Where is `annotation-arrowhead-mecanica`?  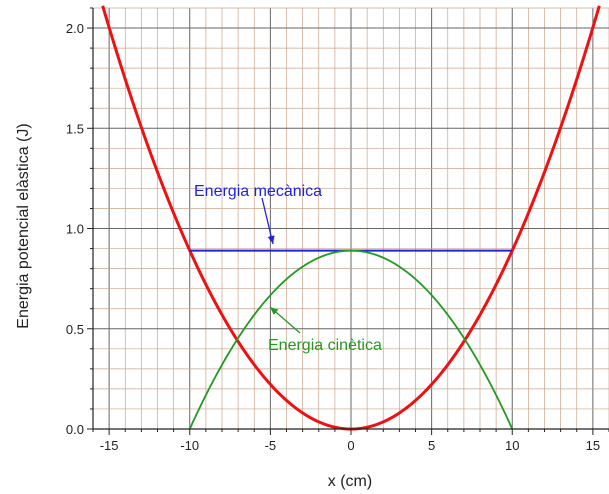 annotation-arrowhead-mecanica is located at coordinates (271, 239).